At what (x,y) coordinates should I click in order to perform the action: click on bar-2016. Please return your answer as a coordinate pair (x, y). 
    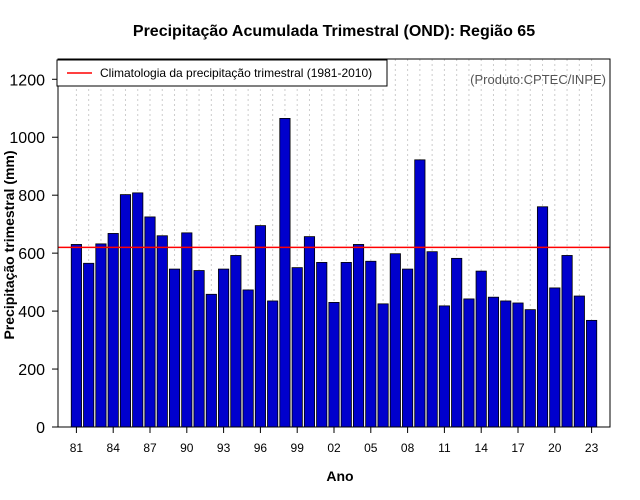
    Looking at the image, I should click on (506, 364).